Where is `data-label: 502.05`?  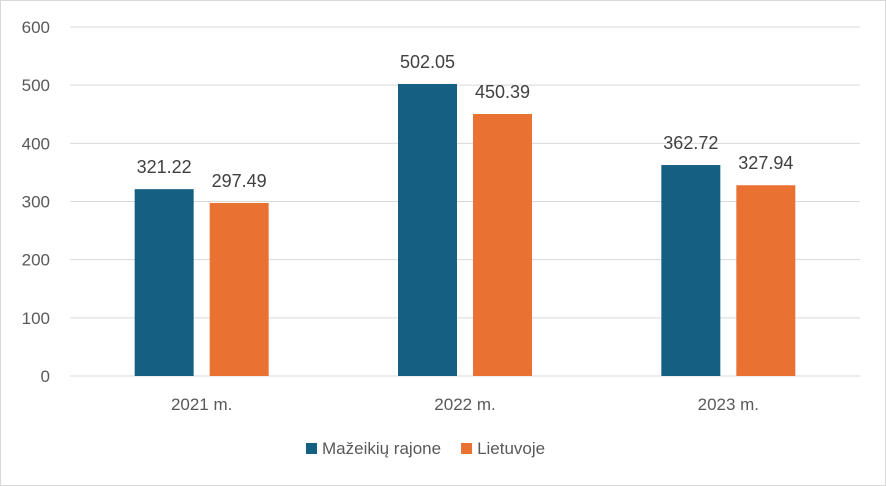 data-label: 502.05 is located at coordinates (427, 62).